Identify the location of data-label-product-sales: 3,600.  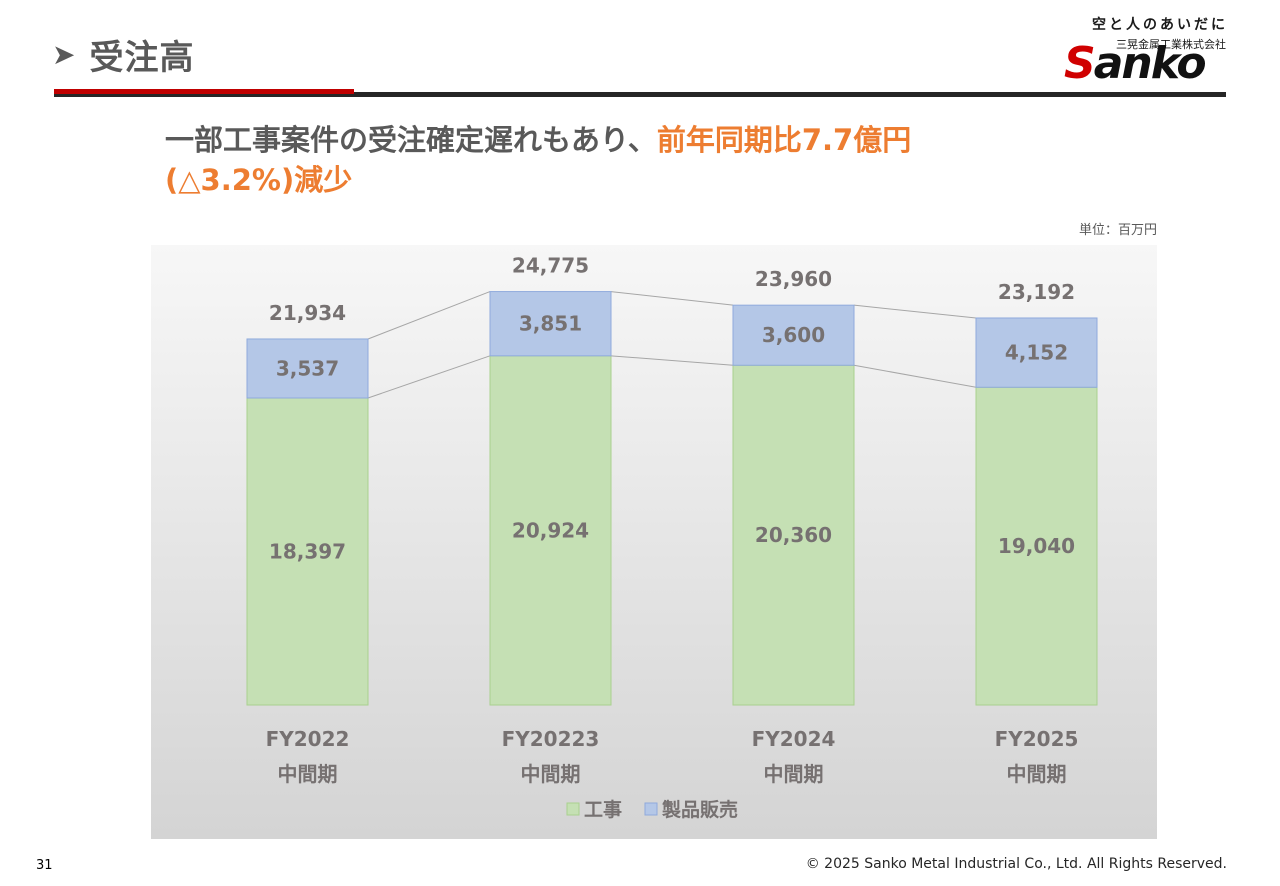
(793, 335).